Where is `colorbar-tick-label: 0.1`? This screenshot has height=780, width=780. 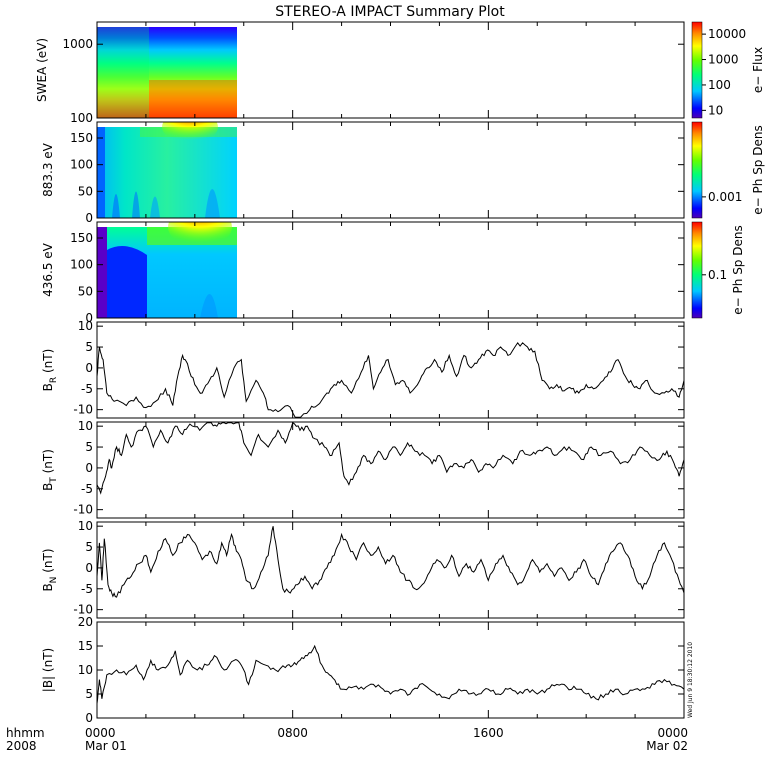
colorbar-tick-label: 0.1 is located at coordinates (717, 275).